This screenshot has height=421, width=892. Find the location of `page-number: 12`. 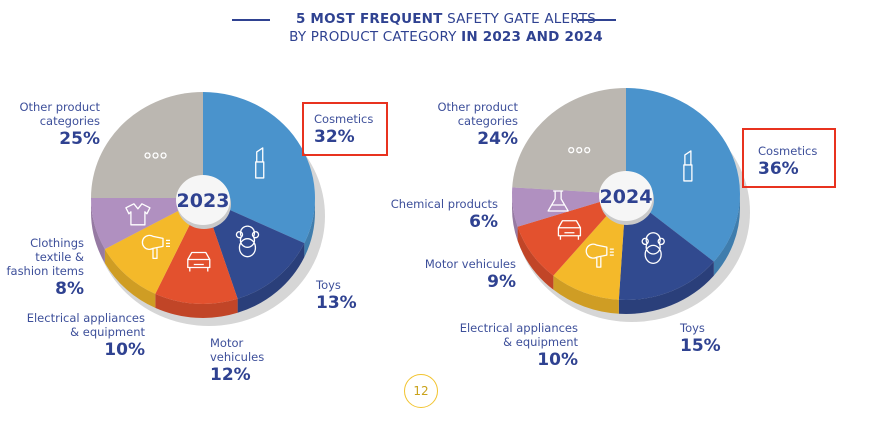

page-number: 12 is located at coordinates (421, 391).